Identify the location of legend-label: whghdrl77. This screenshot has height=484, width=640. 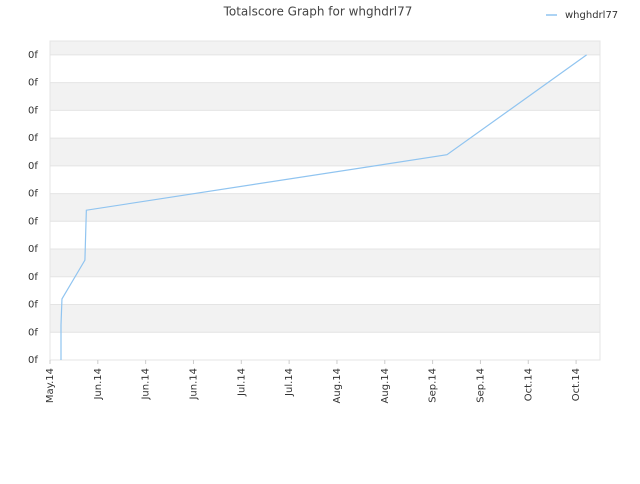
(591, 15).